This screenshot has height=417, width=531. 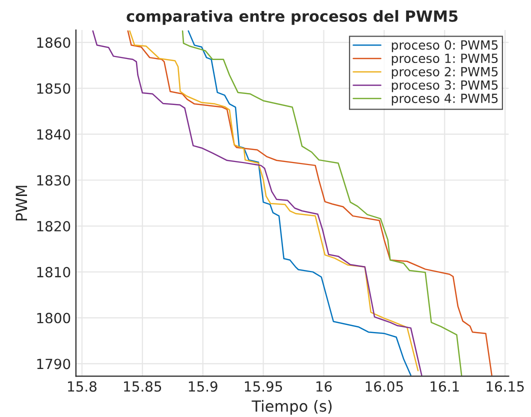 What do you see at coordinates (53, 180) in the screenshot?
I see `y-tick-label: 1830` at bounding box center [53, 180].